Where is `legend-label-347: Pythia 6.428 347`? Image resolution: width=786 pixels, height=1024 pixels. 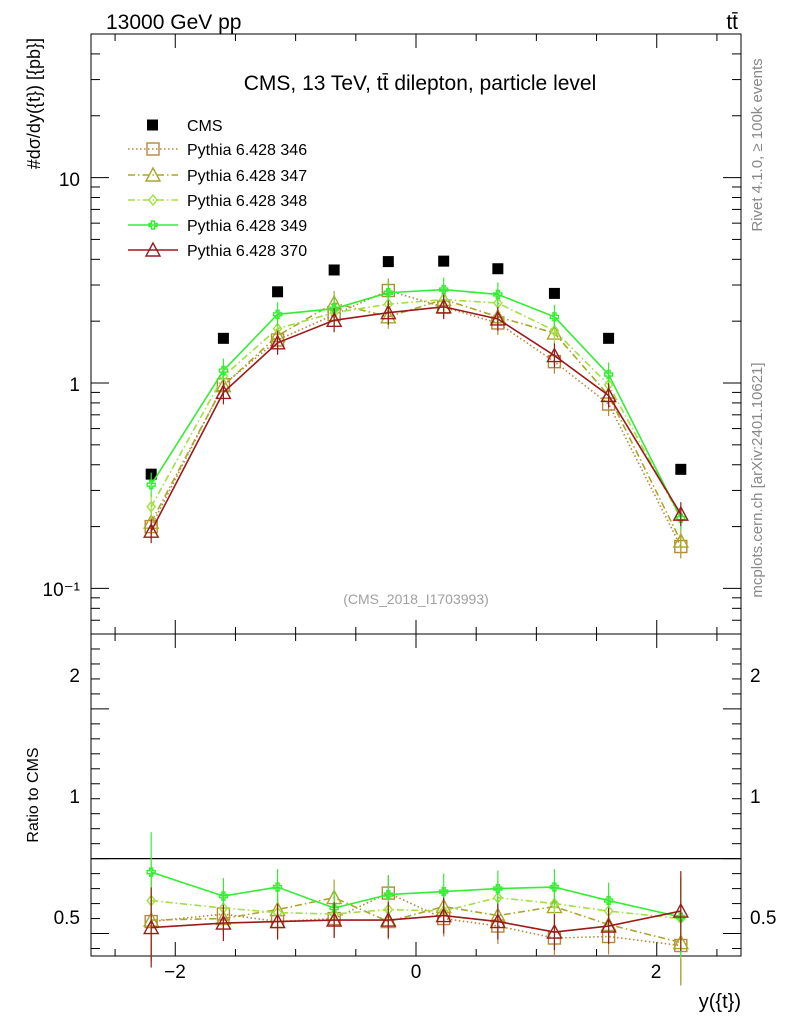 legend-label-347: Pythia 6.428 347 is located at coordinates (247, 176).